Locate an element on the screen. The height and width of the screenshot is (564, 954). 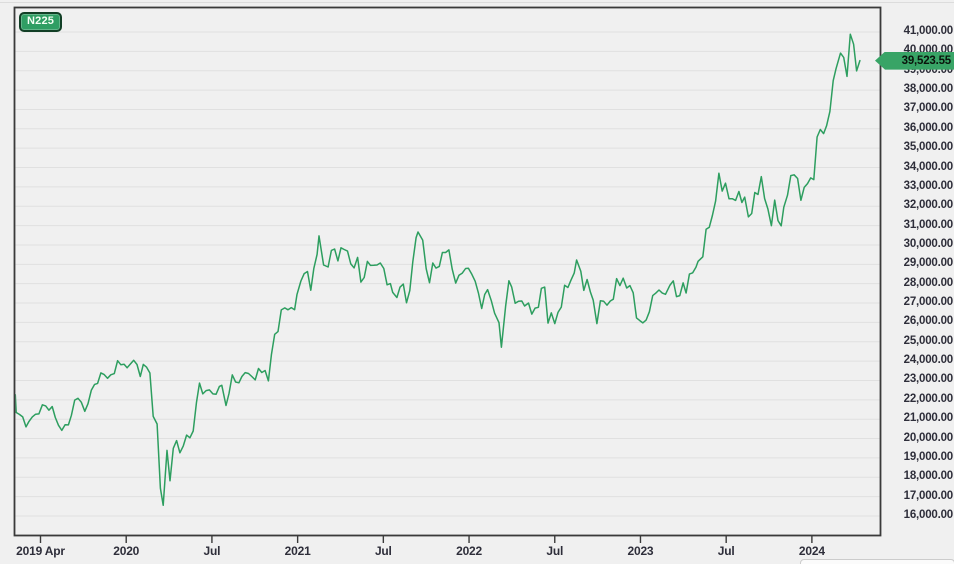
y-axis-label: 38,000.00 is located at coordinates (928, 89).